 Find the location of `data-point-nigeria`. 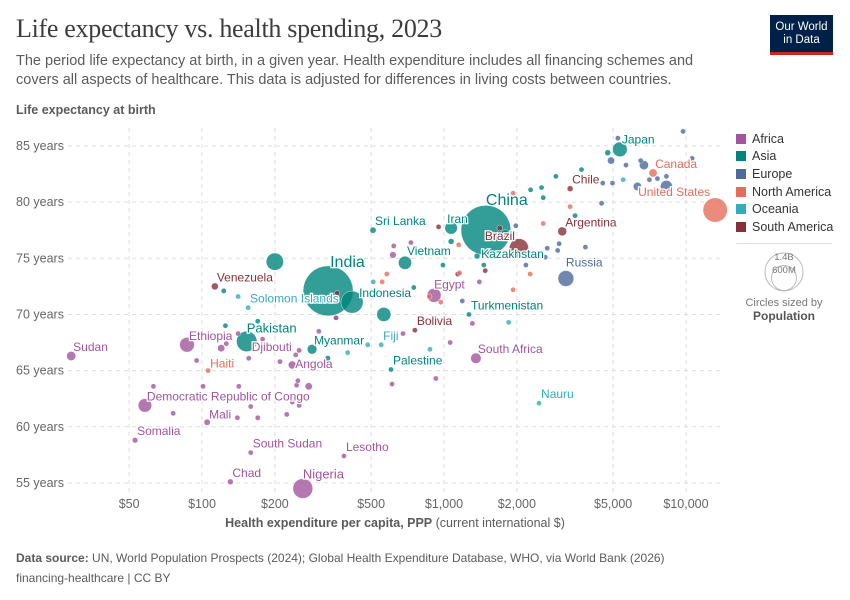

data-point-nigeria is located at coordinates (302, 488).